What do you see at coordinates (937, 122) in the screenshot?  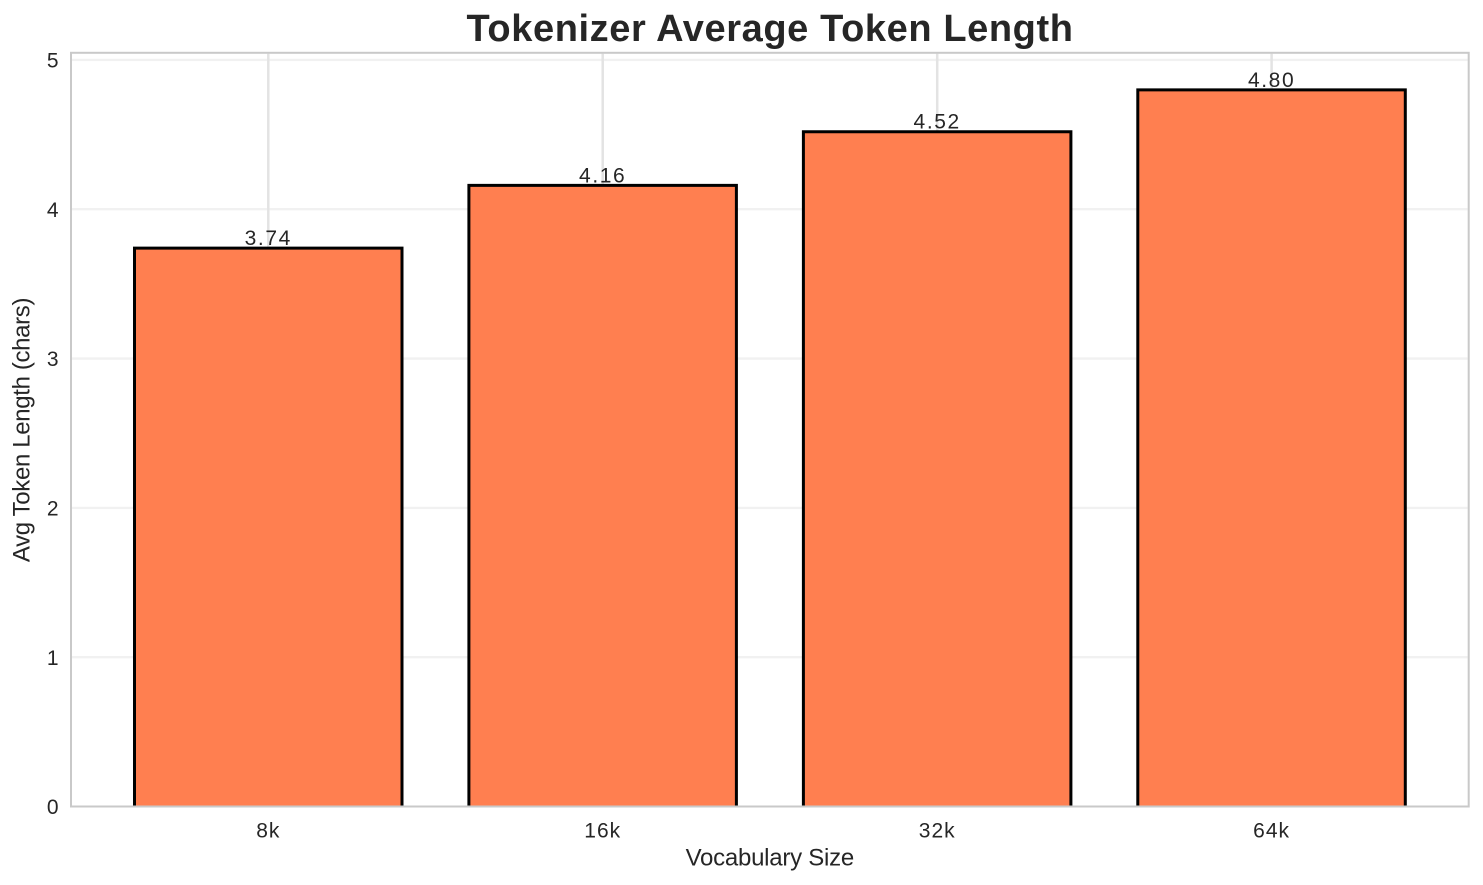 I see `svg-text: 4.52` at bounding box center [937, 122].